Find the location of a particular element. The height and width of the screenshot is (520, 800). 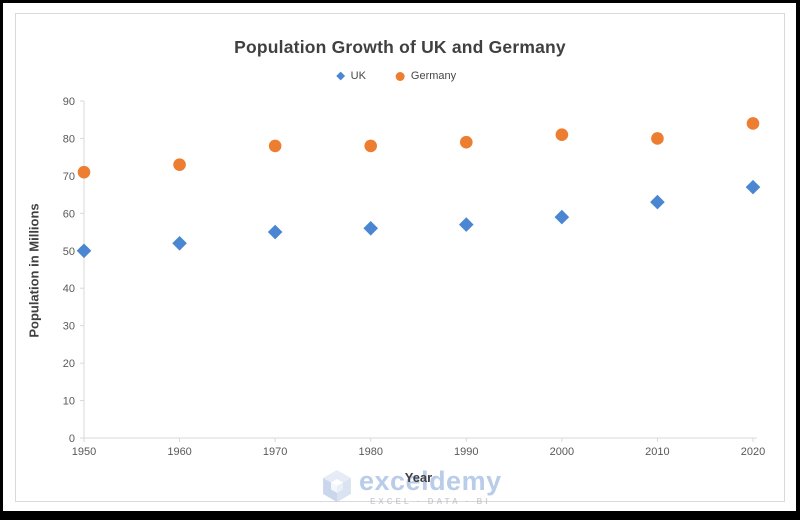

legend-label-uk: UK is located at coordinates (358, 76).